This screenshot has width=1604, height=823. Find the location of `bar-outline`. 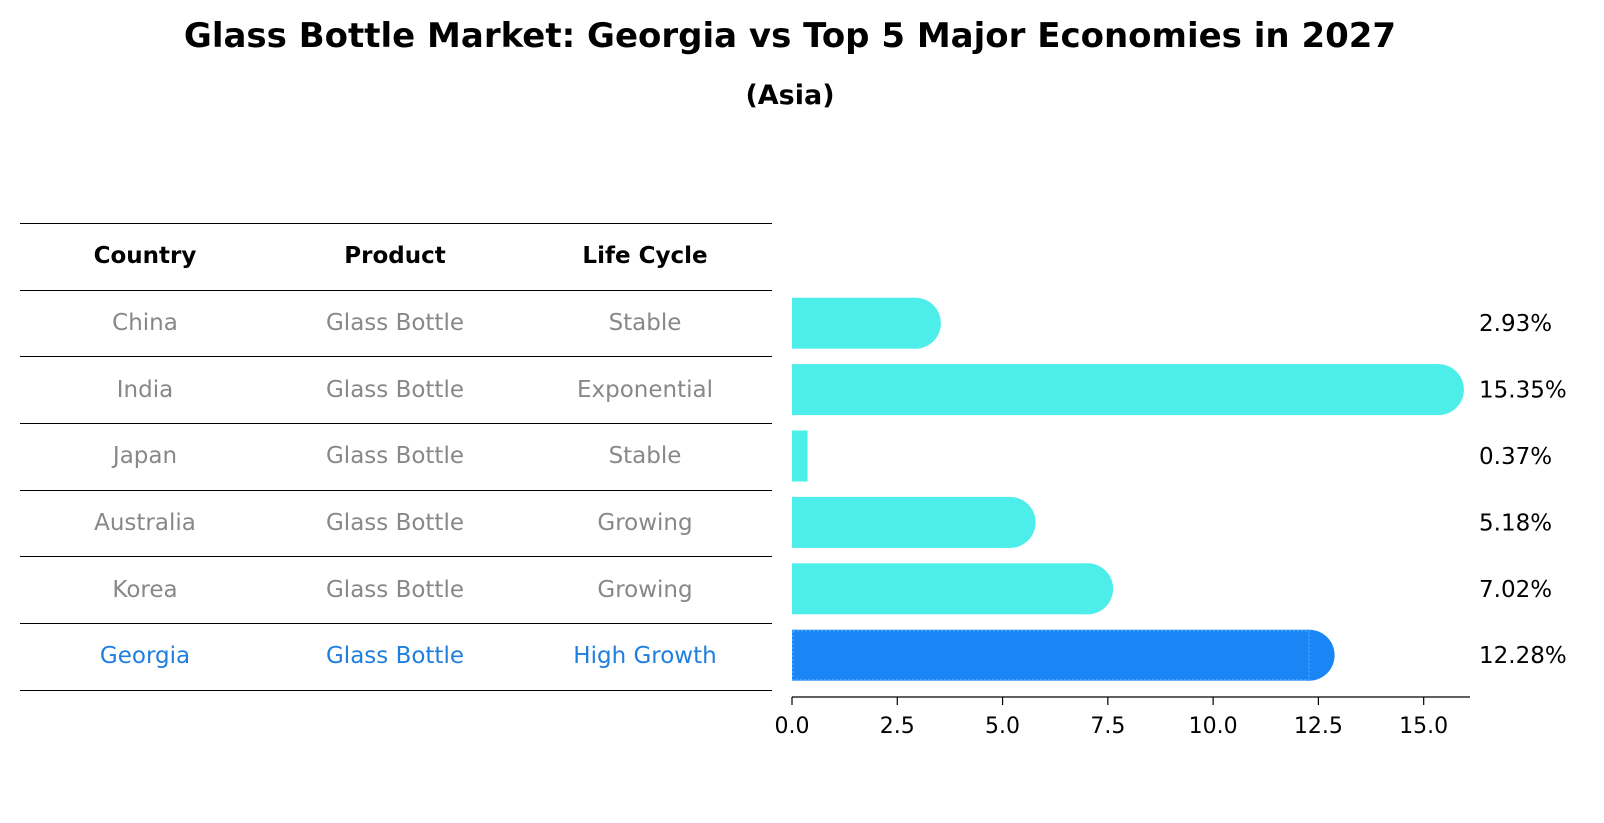

bar-outline is located at coordinates (1051, 655).